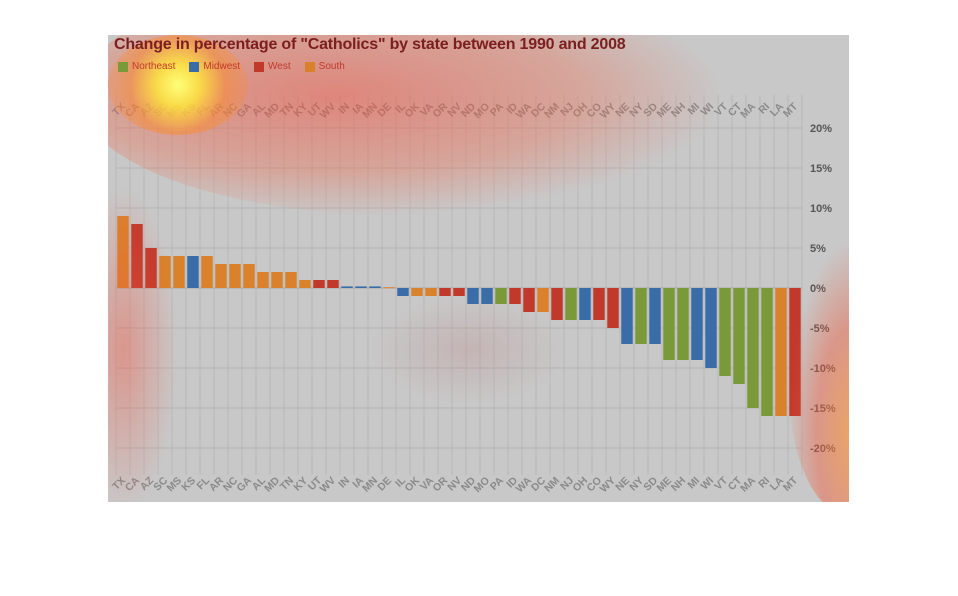 This screenshot has width=958, height=596. What do you see at coordinates (445, 292) in the screenshot?
I see `bar-or` at bounding box center [445, 292].